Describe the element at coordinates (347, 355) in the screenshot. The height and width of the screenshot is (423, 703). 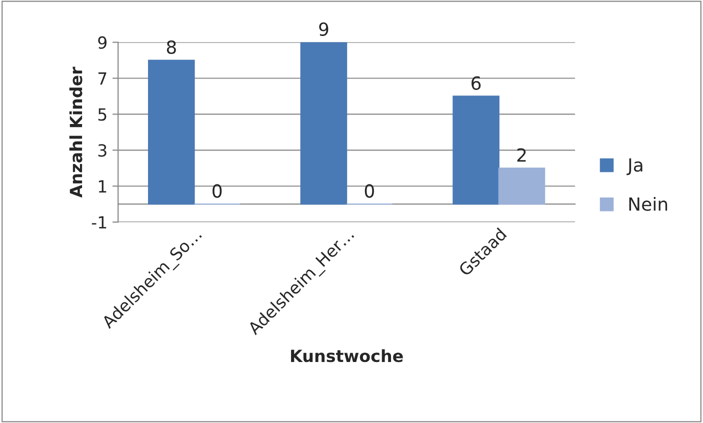
I see `x-axis-title: Kunstwoche` at that location.